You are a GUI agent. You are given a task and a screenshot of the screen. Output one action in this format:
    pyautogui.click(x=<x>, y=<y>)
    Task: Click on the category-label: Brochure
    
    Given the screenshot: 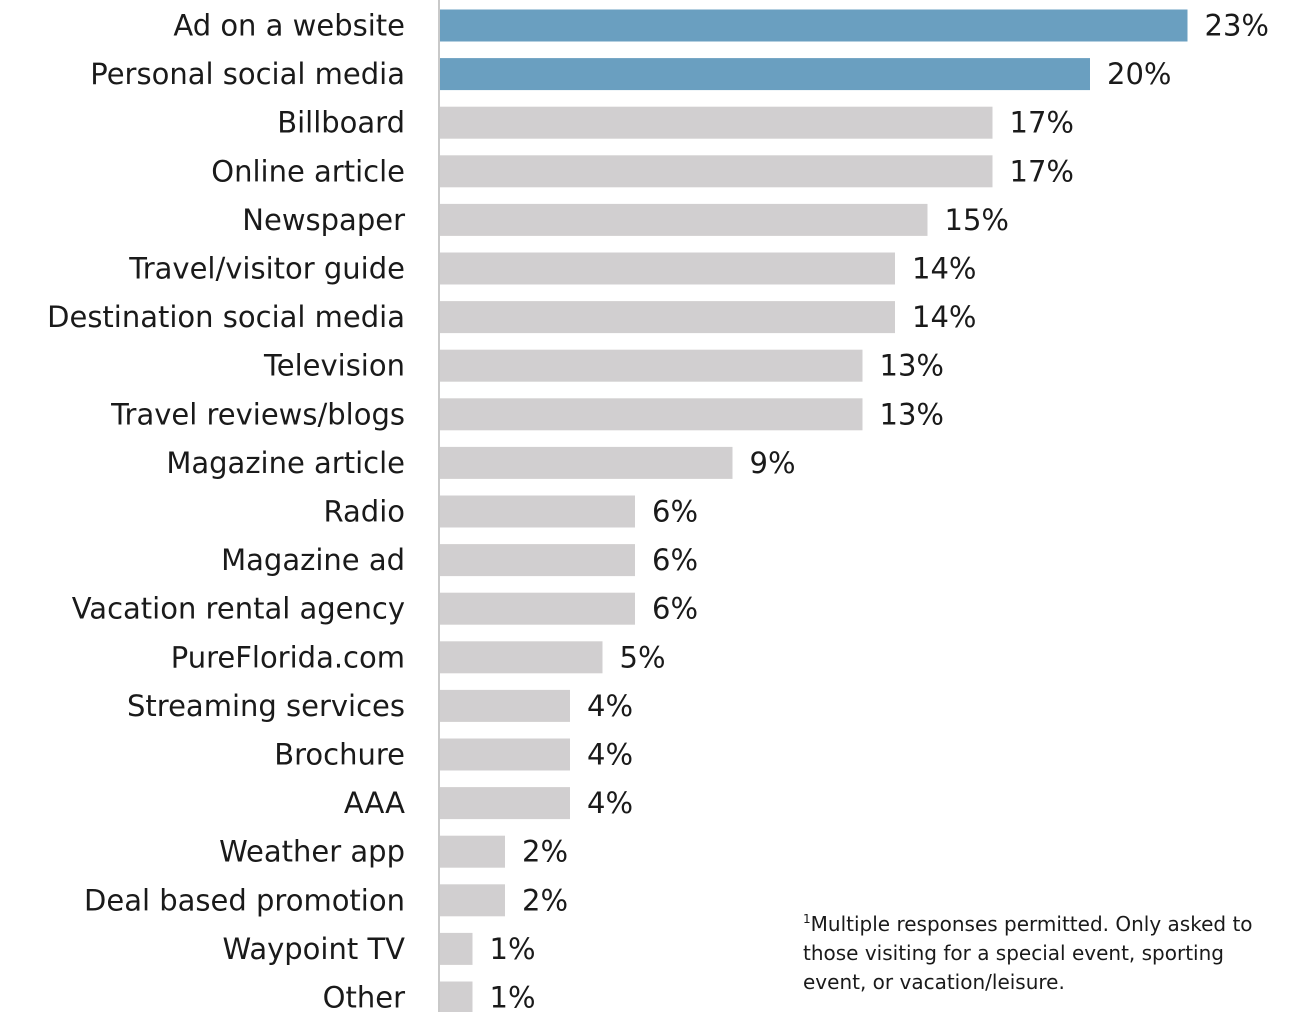 What is the action you would take?
    pyautogui.click(x=339, y=755)
    